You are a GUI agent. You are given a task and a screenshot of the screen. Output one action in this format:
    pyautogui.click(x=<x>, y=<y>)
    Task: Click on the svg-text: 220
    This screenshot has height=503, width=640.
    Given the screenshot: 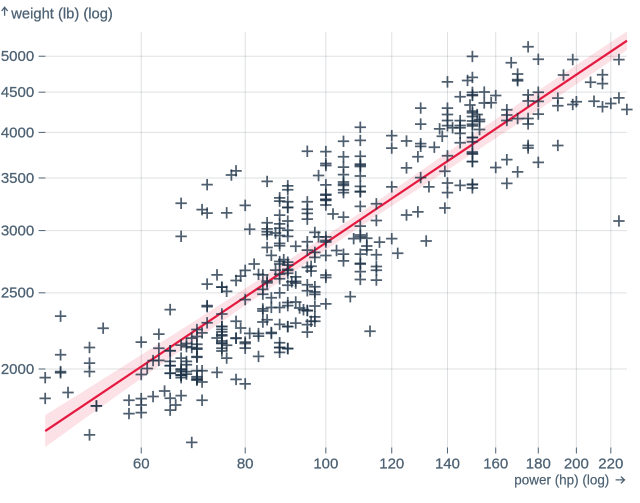 What is the action you would take?
    pyautogui.click(x=610, y=464)
    